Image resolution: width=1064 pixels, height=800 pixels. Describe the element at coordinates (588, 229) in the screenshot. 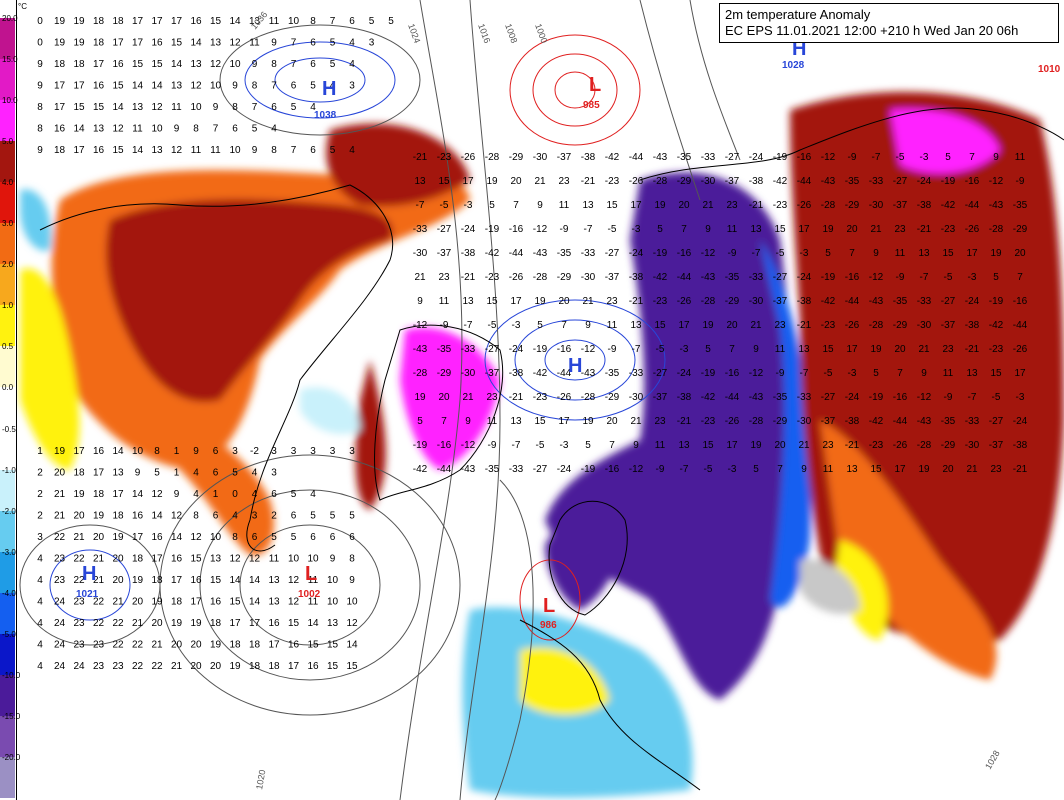

I see `grid-value: -7` at that location.